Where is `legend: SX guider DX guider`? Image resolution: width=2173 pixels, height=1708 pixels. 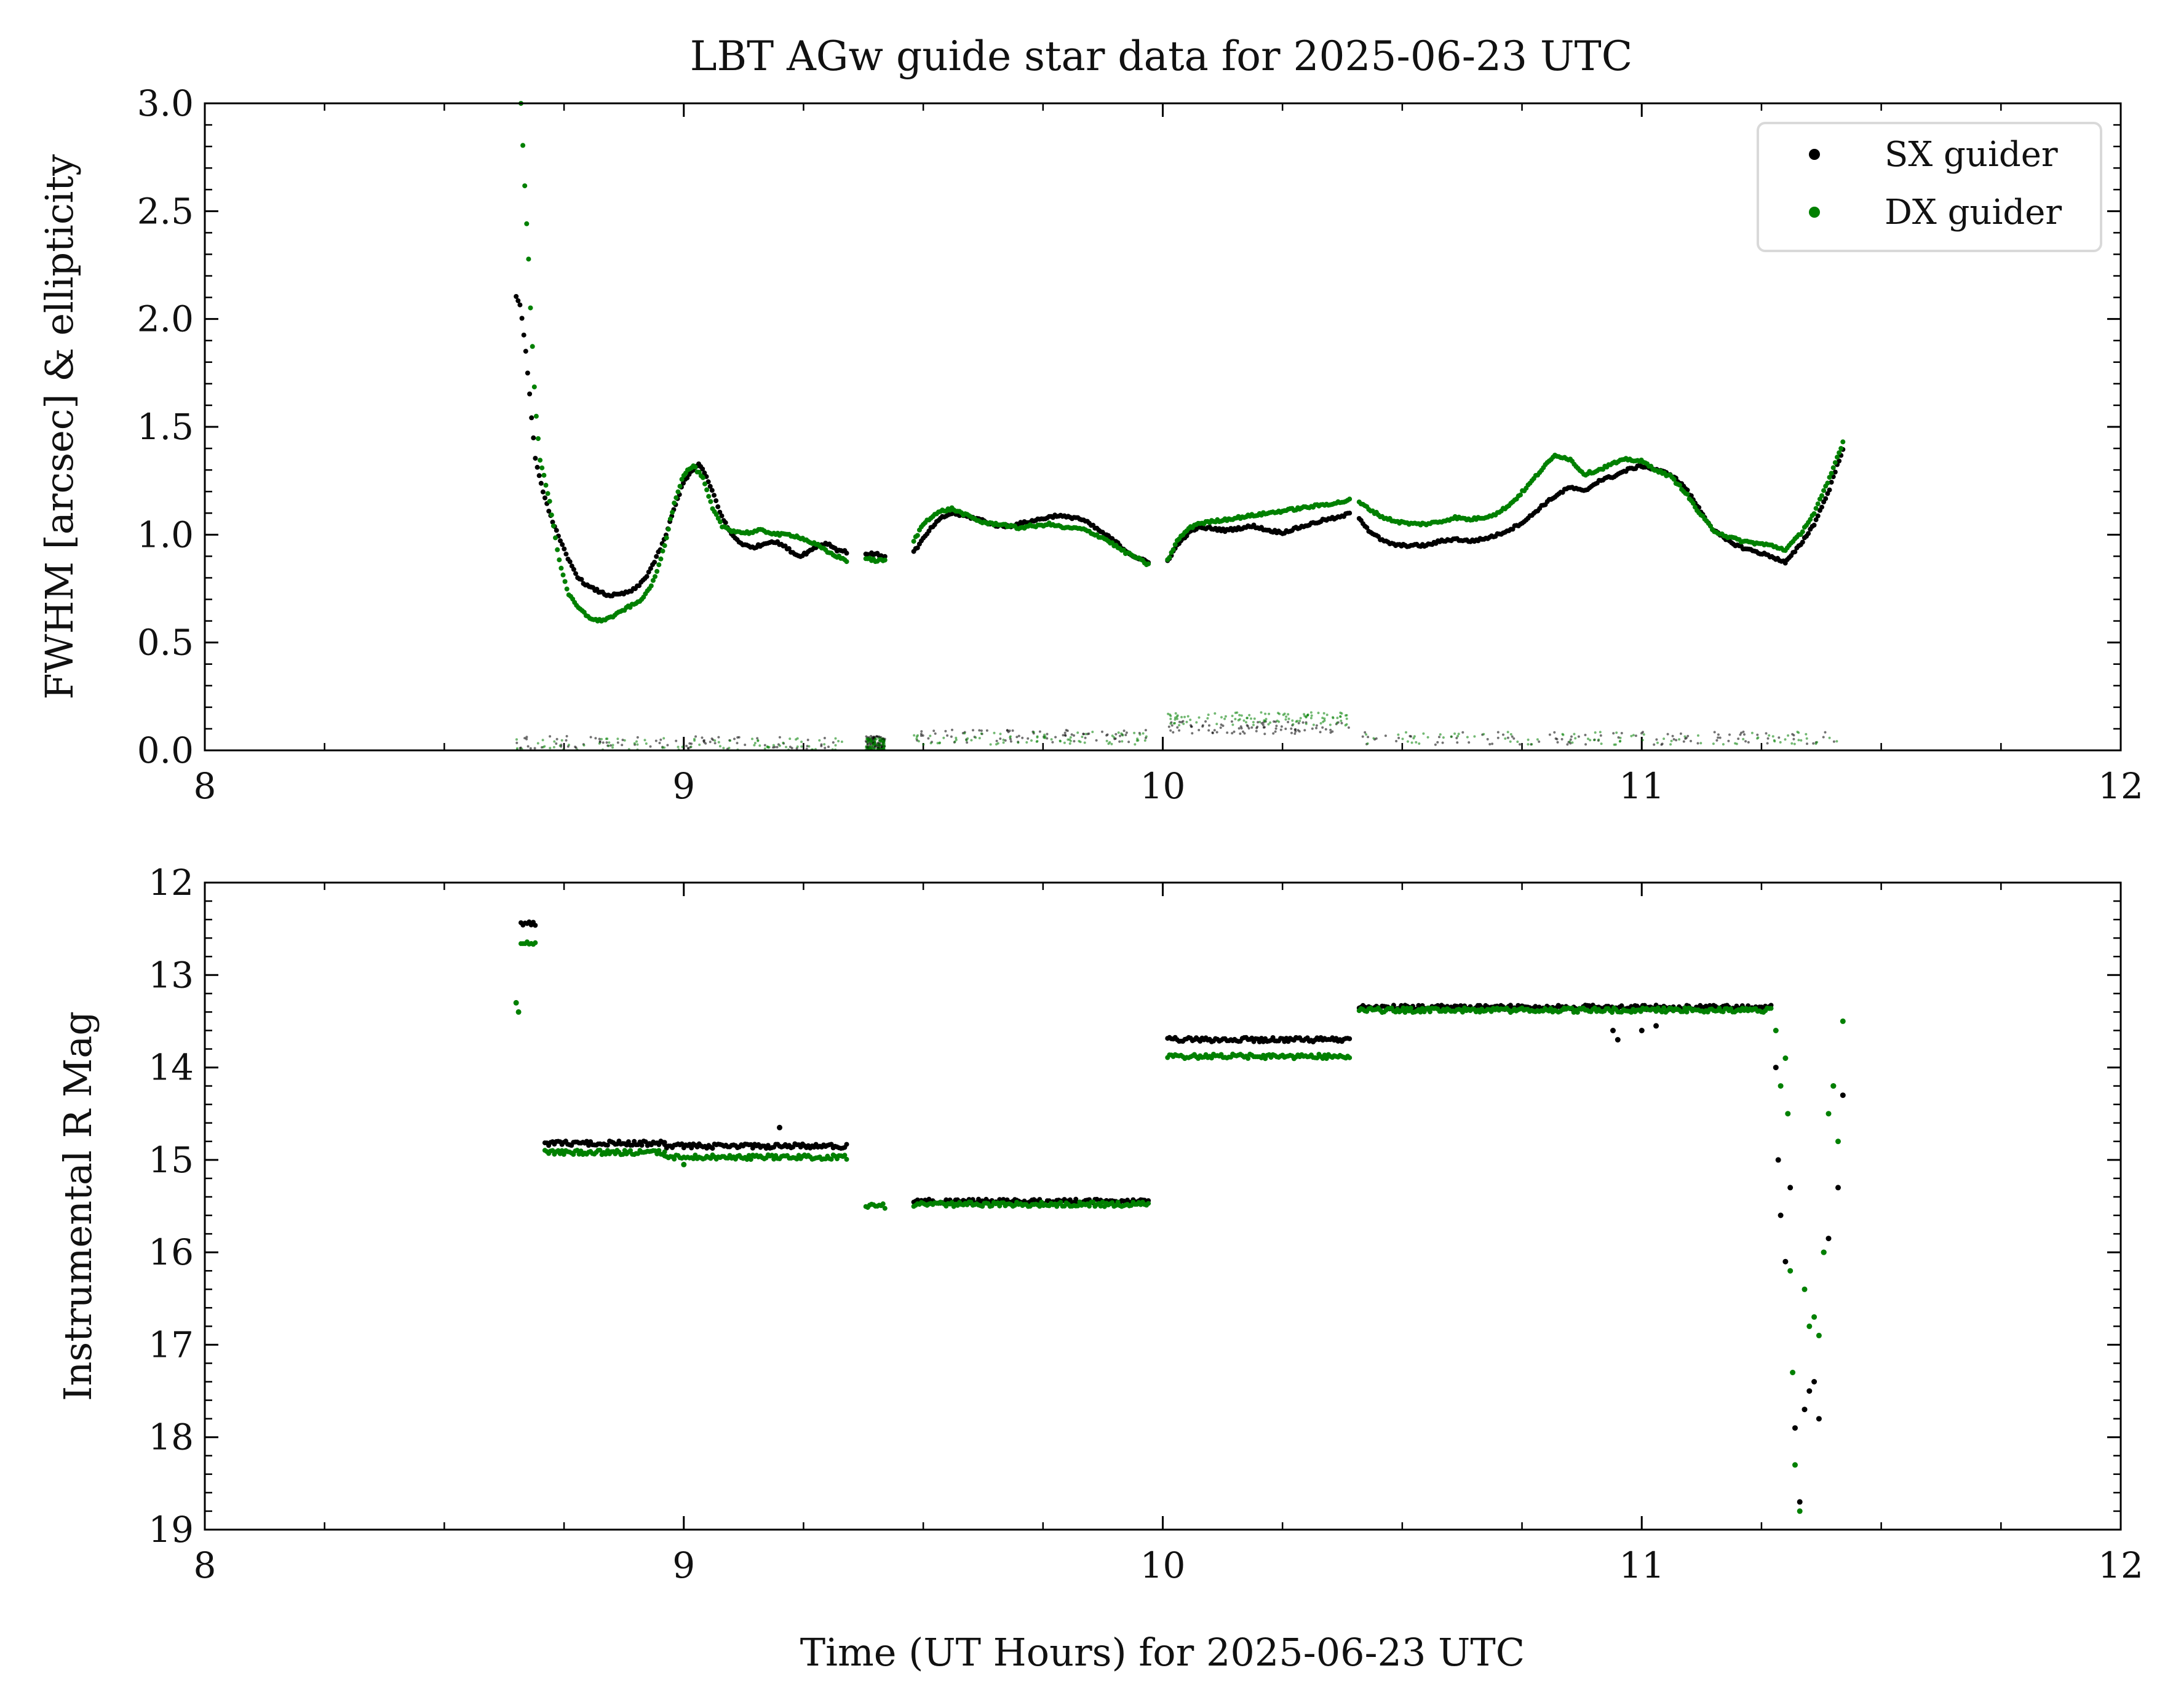
legend: SX guider DX guider is located at coordinates (1929, 187).